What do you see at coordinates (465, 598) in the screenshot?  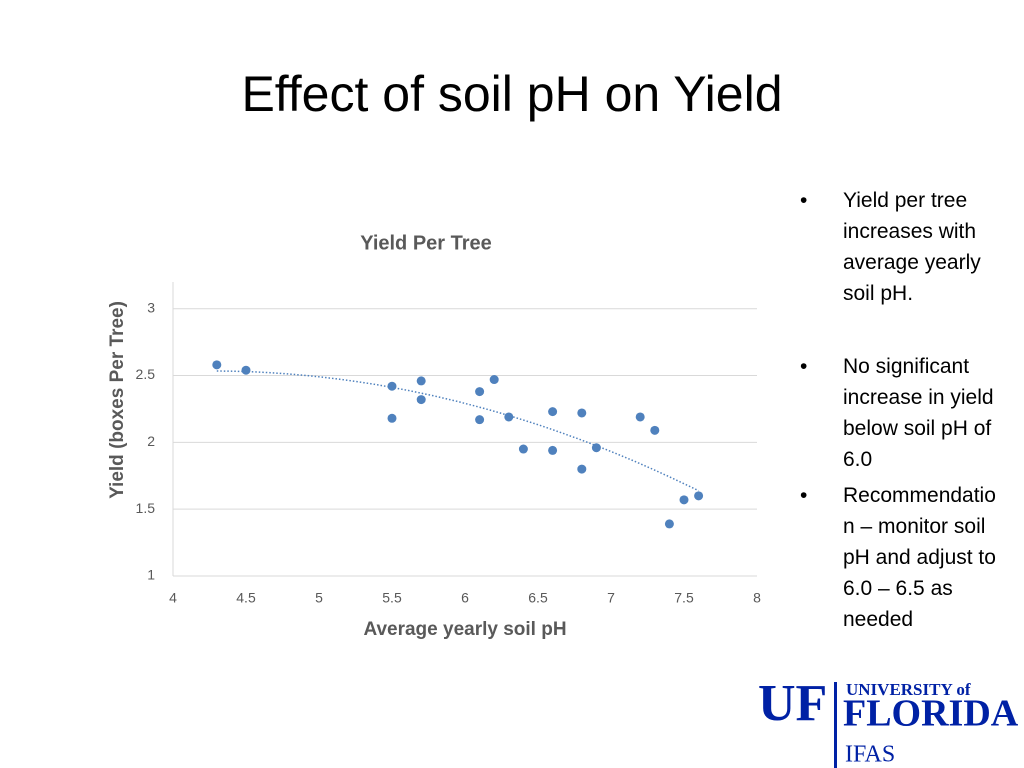 I see `x-tick-label: 6` at bounding box center [465, 598].